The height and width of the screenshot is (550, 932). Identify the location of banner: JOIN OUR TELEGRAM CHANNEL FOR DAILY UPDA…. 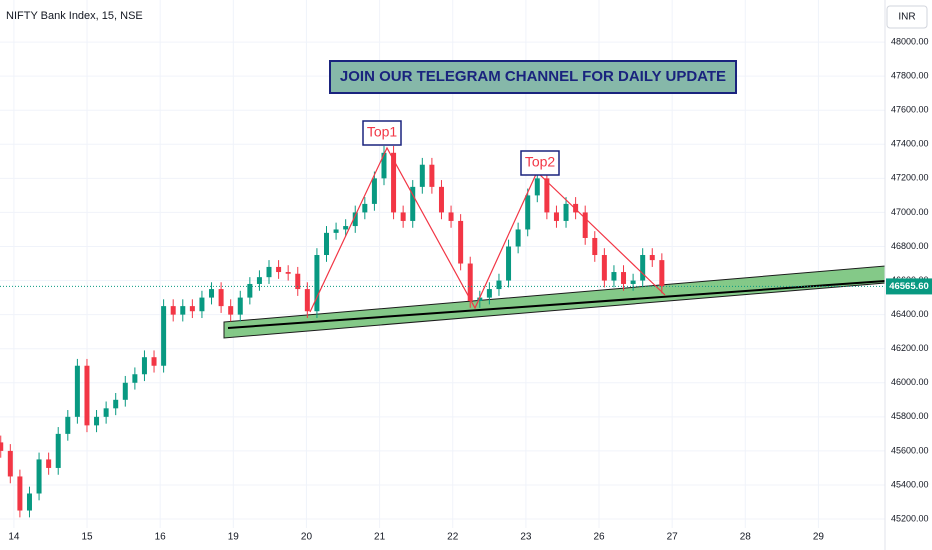
(533, 76).